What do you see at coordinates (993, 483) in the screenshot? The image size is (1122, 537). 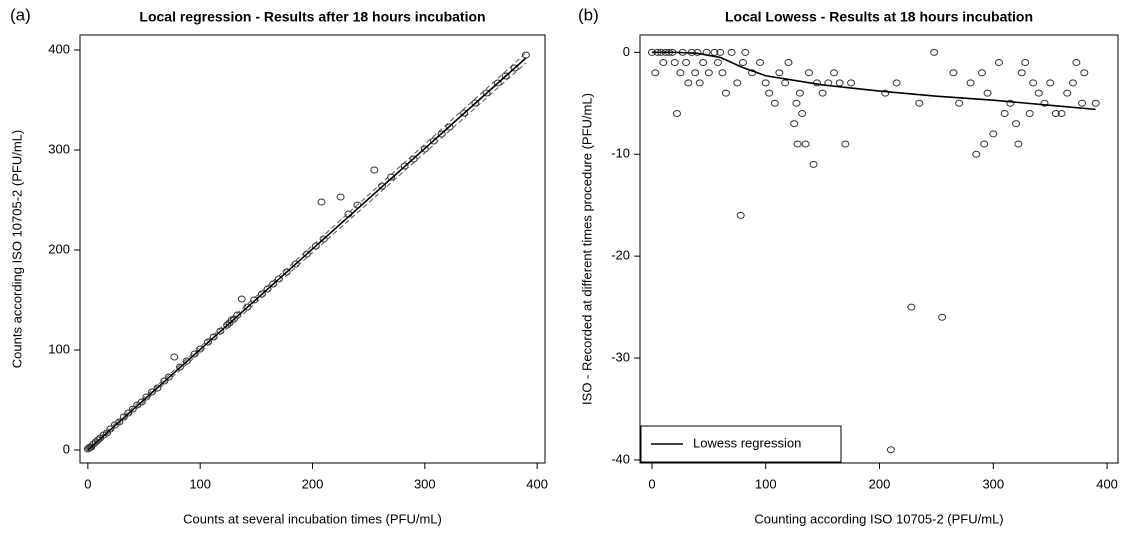 I see `x-tick-label: 300` at bounding box center [993, 483].